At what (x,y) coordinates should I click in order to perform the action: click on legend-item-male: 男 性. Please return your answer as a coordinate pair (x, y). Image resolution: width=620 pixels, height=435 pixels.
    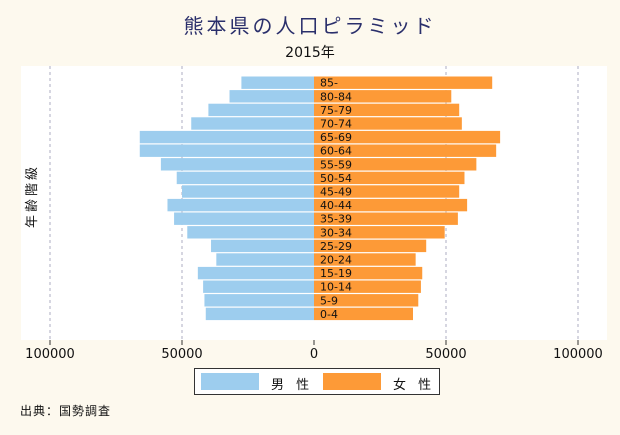
    Looking at the image, I should click on (257, 383).